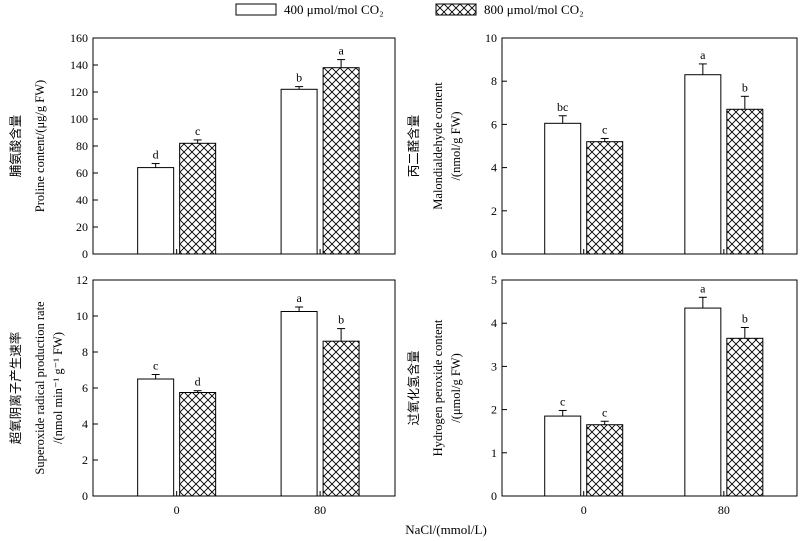 This screenshot has height=541, width=800. I want to click on y-tick-label: 160, so click(79, 38).